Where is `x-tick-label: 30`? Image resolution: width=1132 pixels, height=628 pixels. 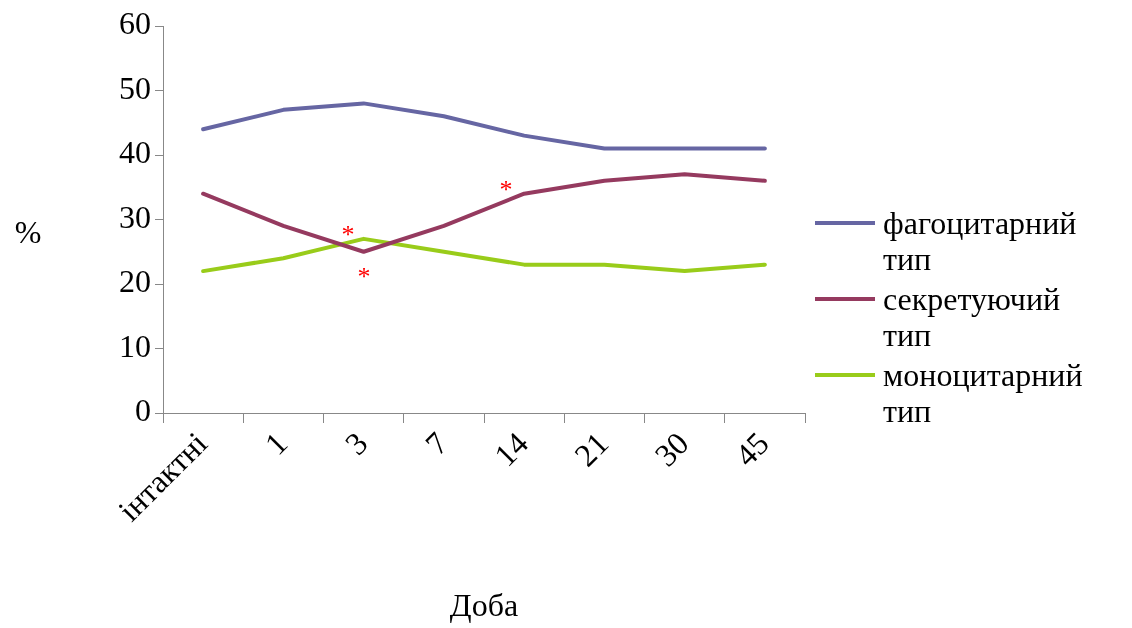 x-tick-label: 30 is located at coordinates (671, 449).